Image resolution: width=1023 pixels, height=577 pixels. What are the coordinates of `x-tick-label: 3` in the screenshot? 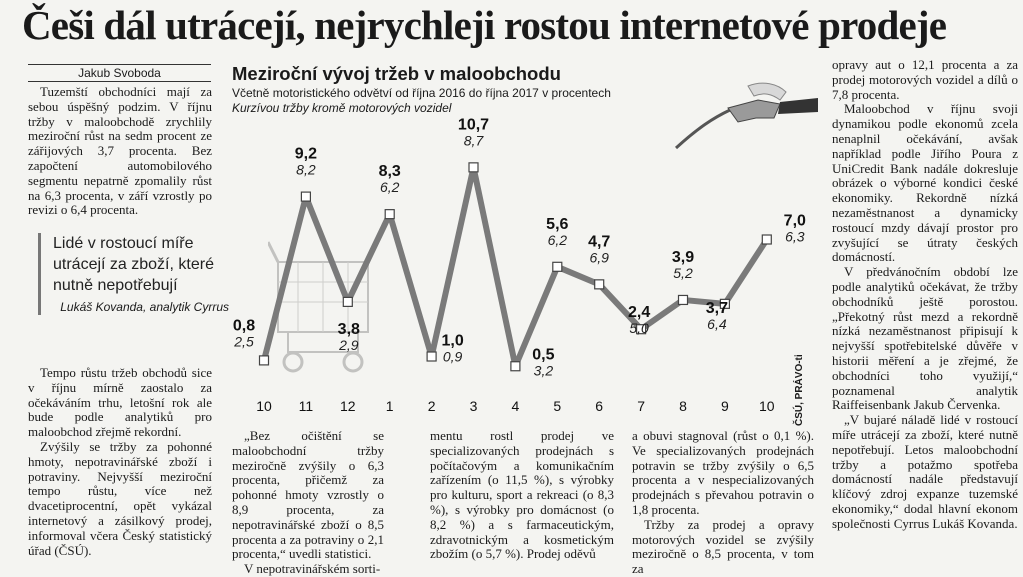 It's located at (474, 406).